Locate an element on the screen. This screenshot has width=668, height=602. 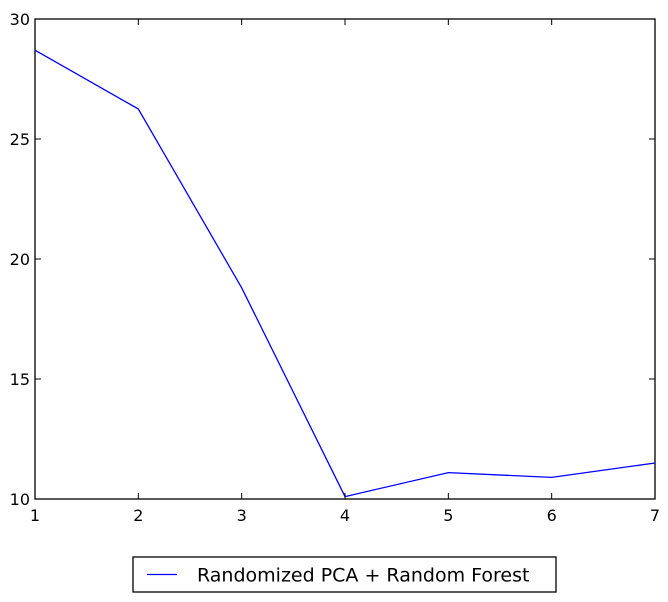
legend: Randomized PCA + Random Forest is located at coordinates (344, 574).